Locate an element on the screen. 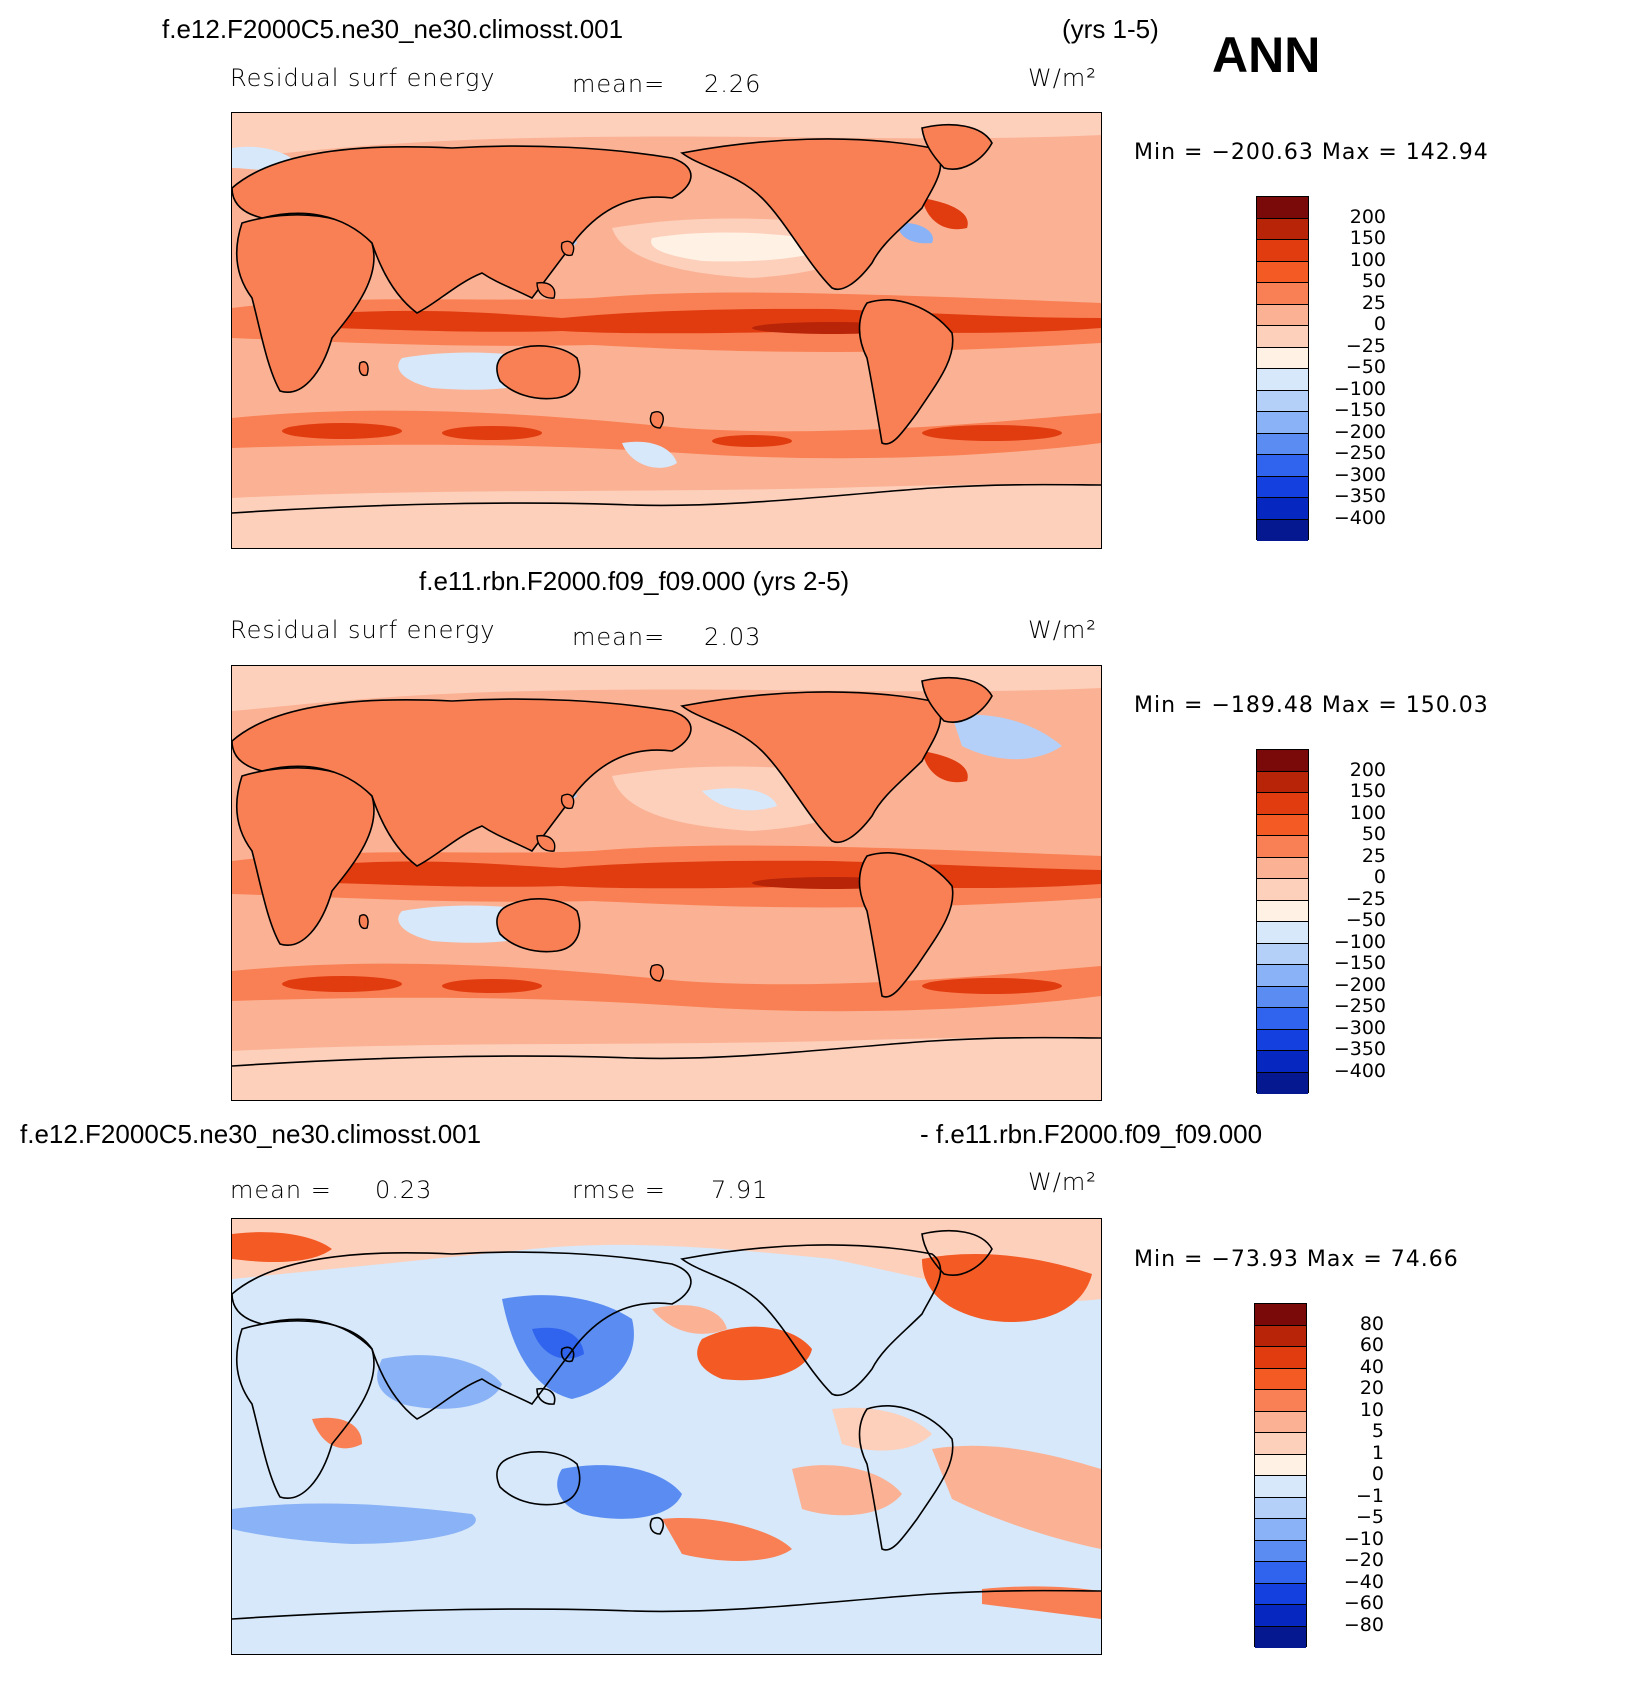 The width and height of the screenshot is (1627, 1686). colorbar-level-label: 100 is located at coordinates (1367, 259).